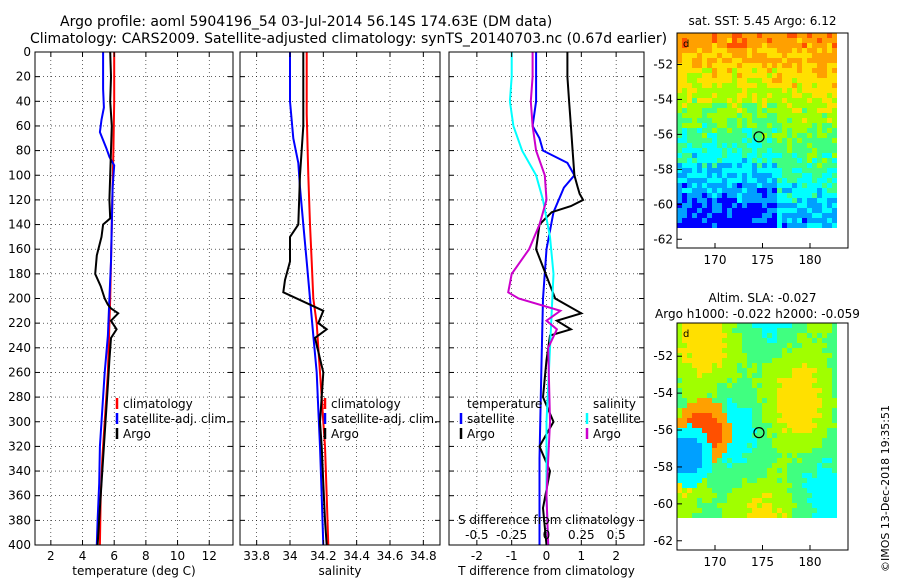 The image size is (900, 580). What do you see at coordinates (546, 520) in the screenshot?
I see `secondary-axis-label: S difference from climatology` at bounding box center [546, 520].